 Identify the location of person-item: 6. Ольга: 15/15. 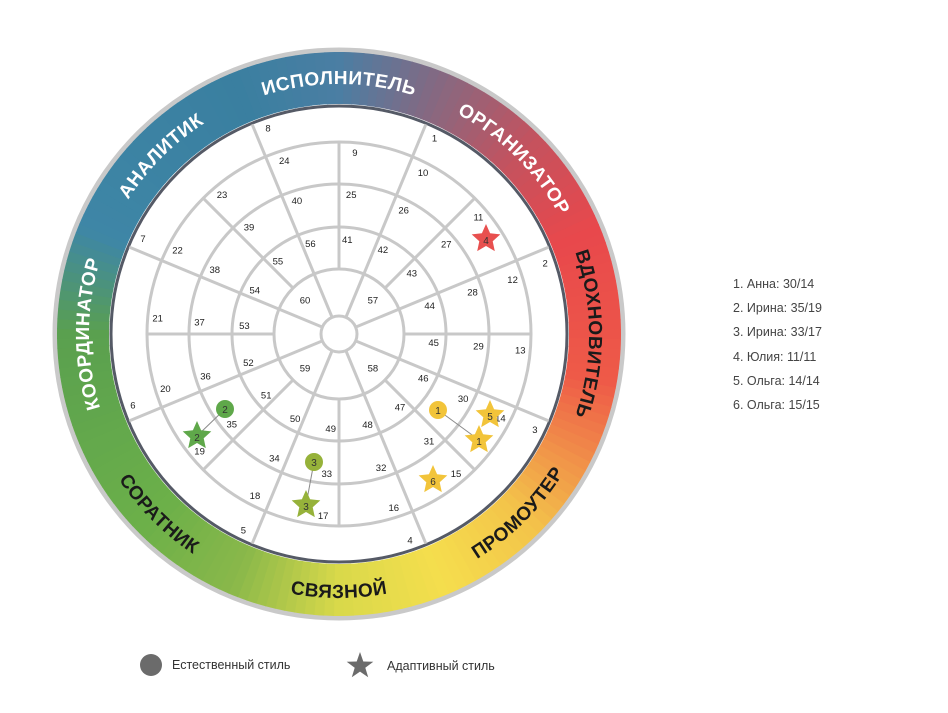
(776, 404).